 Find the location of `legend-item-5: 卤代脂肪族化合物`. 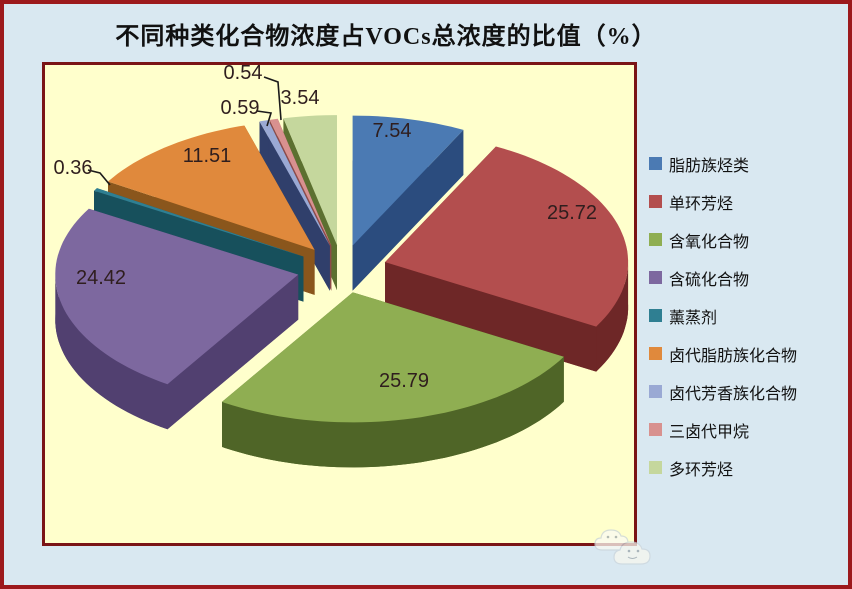

legend-item-5: 卤代脂肪族化合物 is located at coordinates (723, 353).